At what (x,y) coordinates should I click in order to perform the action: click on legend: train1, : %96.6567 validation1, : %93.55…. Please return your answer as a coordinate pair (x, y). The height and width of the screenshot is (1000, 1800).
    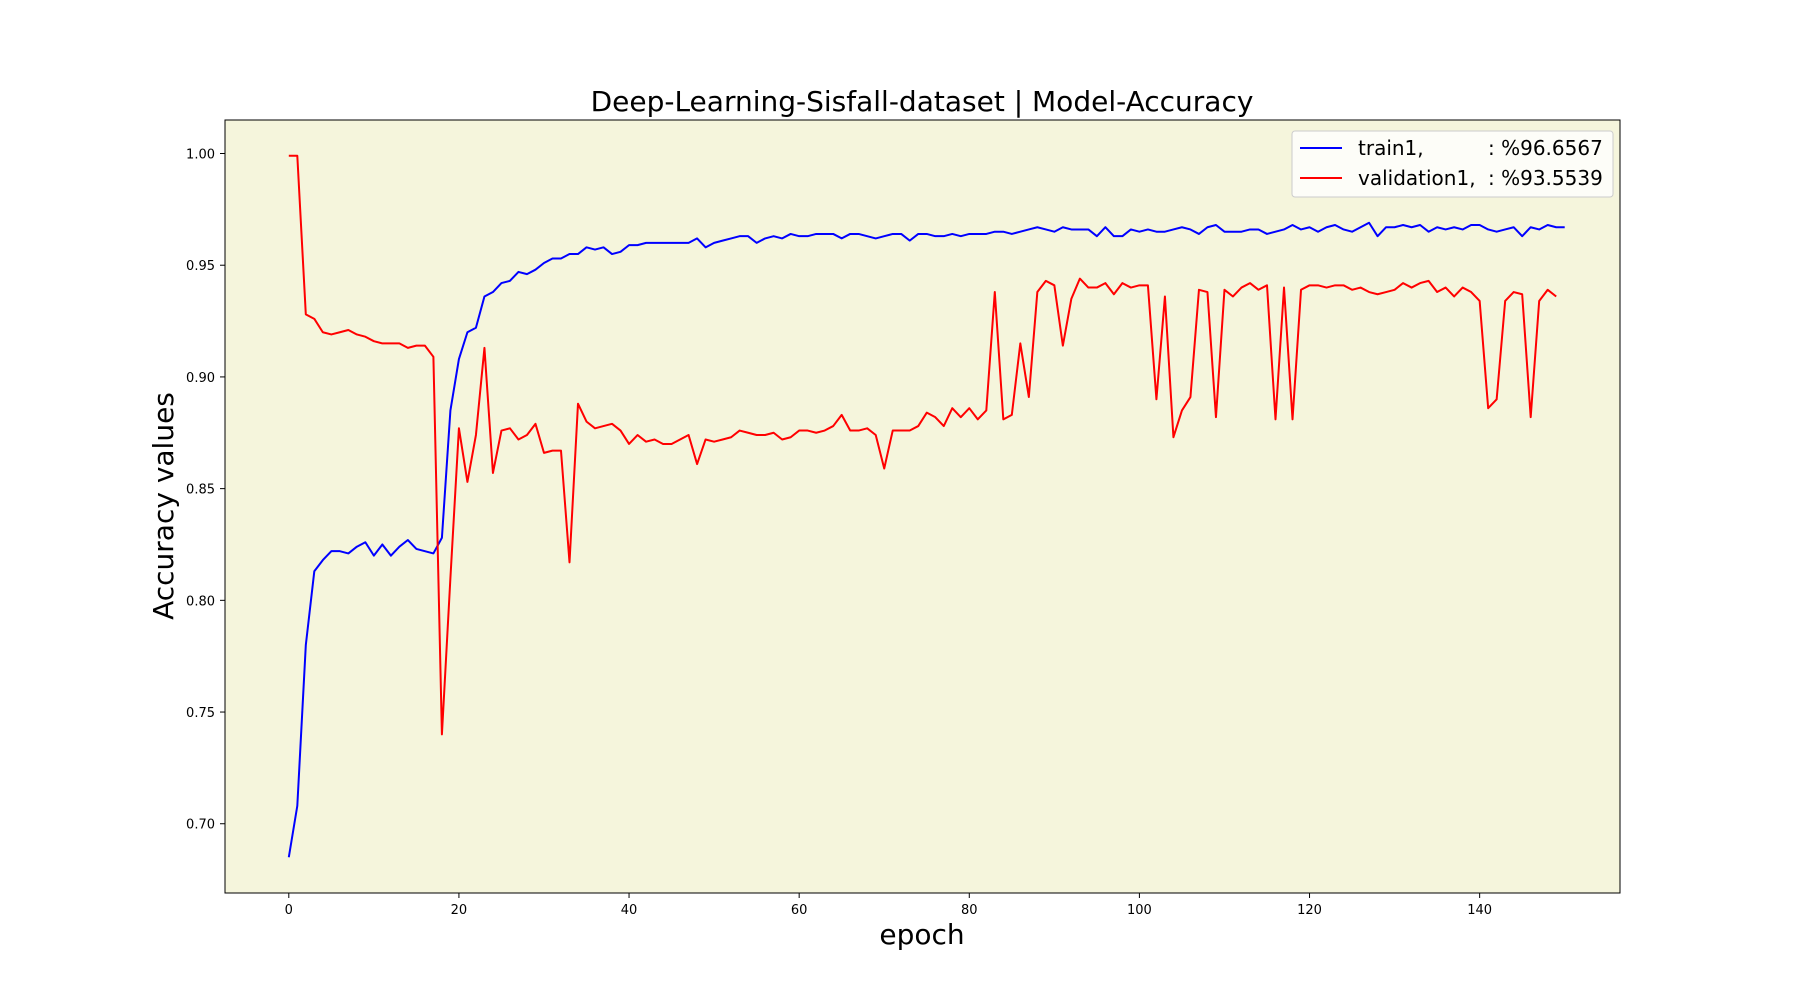
    Looking at the image, I should click on (1452, 164).